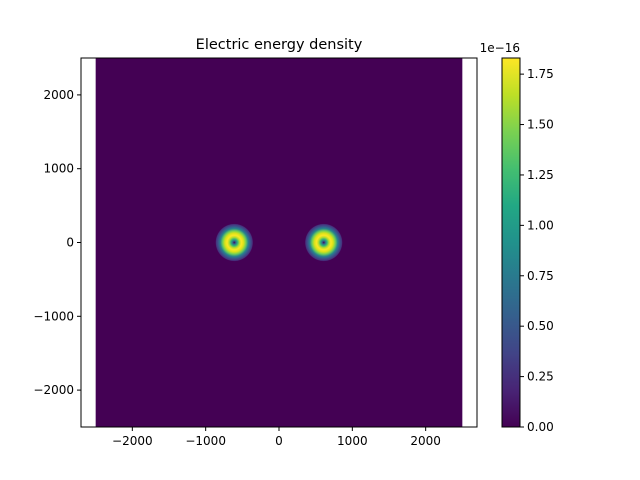 The height and width of the screenshot is (480, 640). What do you see at coordinates (540, 175) in the screenshot?
I see `colorbar-tick-label: 1.25` at bounding box center [540, 175].